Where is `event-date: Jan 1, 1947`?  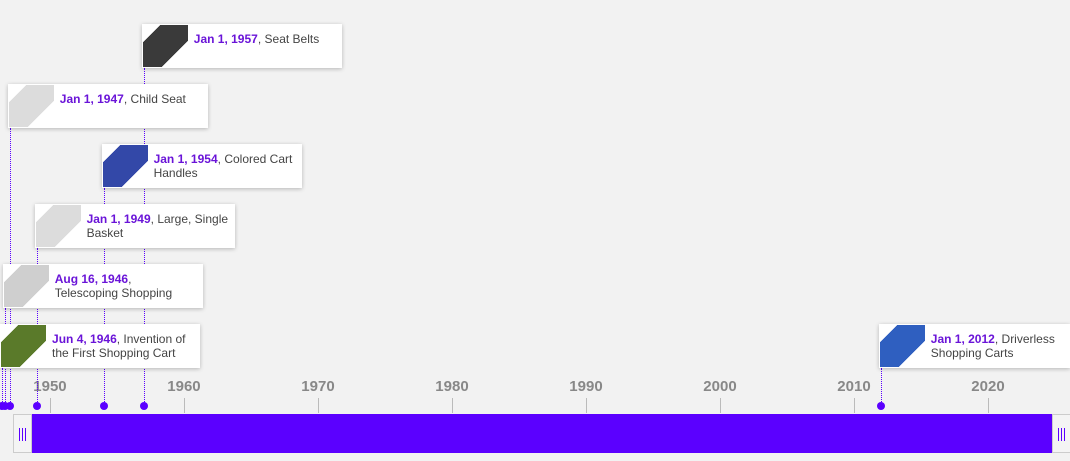
event-date: Jan 1, 1947 is located at coordinates (93, 99).